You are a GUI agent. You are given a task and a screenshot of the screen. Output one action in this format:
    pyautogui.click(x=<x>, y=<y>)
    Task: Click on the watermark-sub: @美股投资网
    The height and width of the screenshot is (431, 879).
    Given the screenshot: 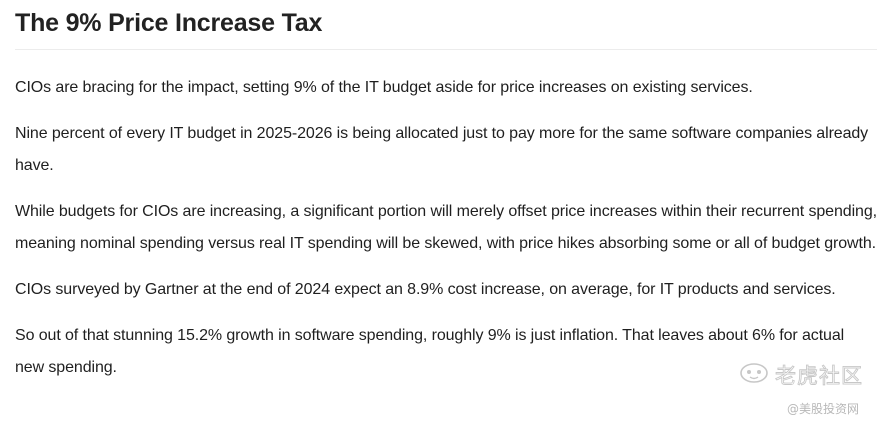 What is the action you would take?
    pyautogui.click(x=823, y=408)
    